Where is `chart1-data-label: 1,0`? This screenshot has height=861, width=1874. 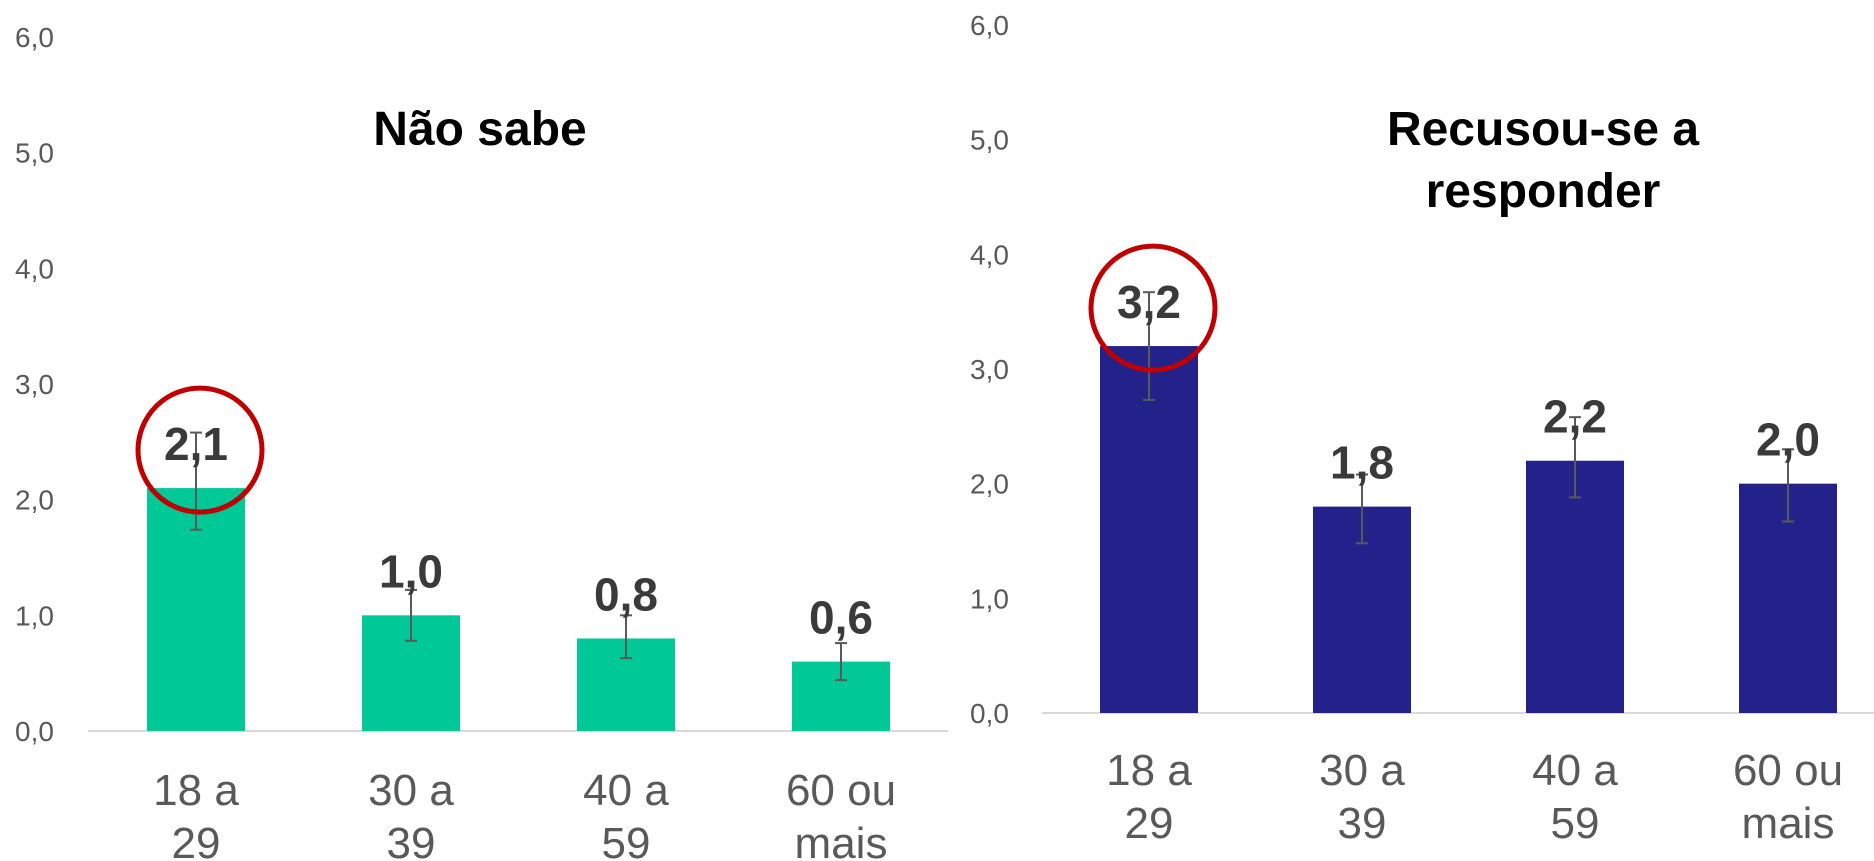
chart1-data-label: 1,0 is located at coordinates (411, 571).